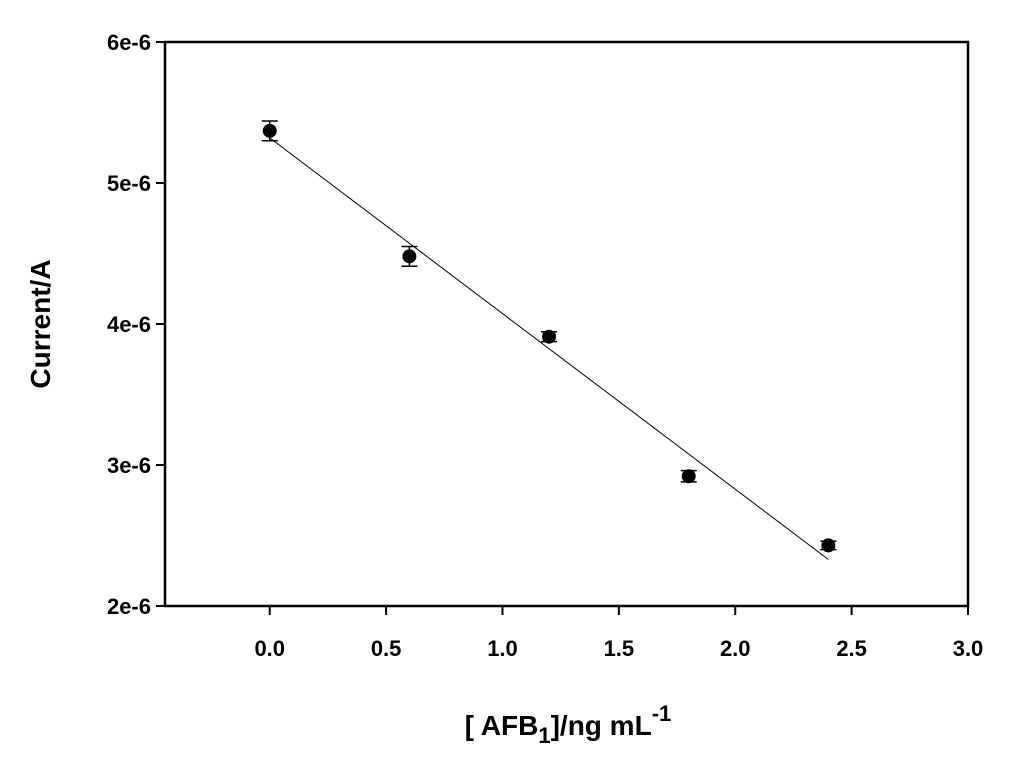 This screenshot has width=1024, height=763. I want to click on x-tick-label: 2.5, so click(851, 648).